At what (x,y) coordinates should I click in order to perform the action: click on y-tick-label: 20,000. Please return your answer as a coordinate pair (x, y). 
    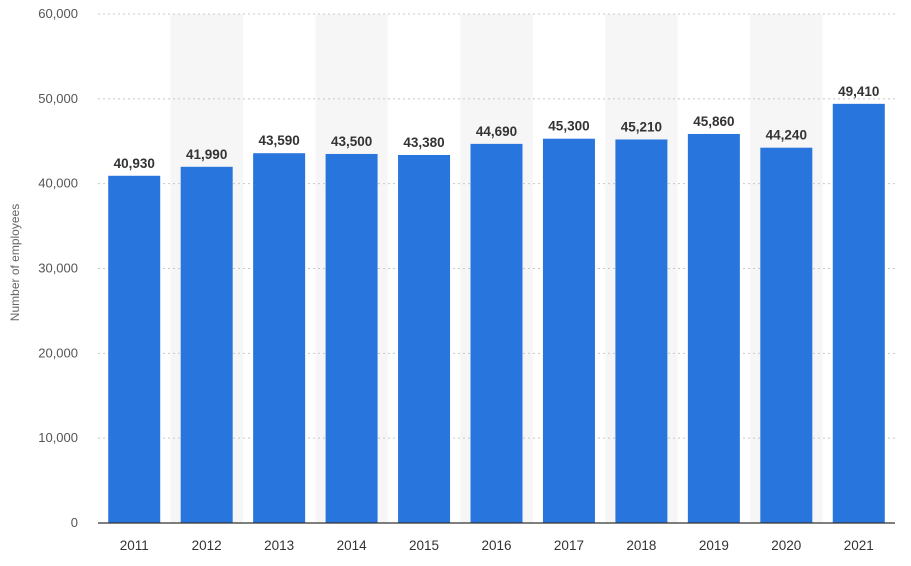
    Looking at the image, I should click on (58, 352).